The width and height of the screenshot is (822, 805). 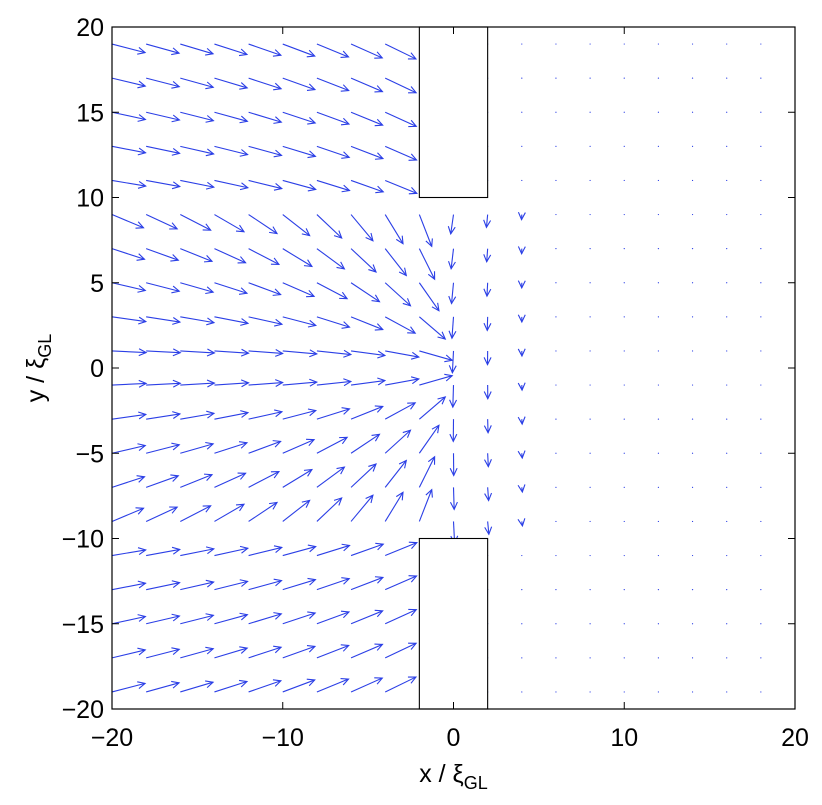 I want to click on obstacles, so click(x=453, y=368).